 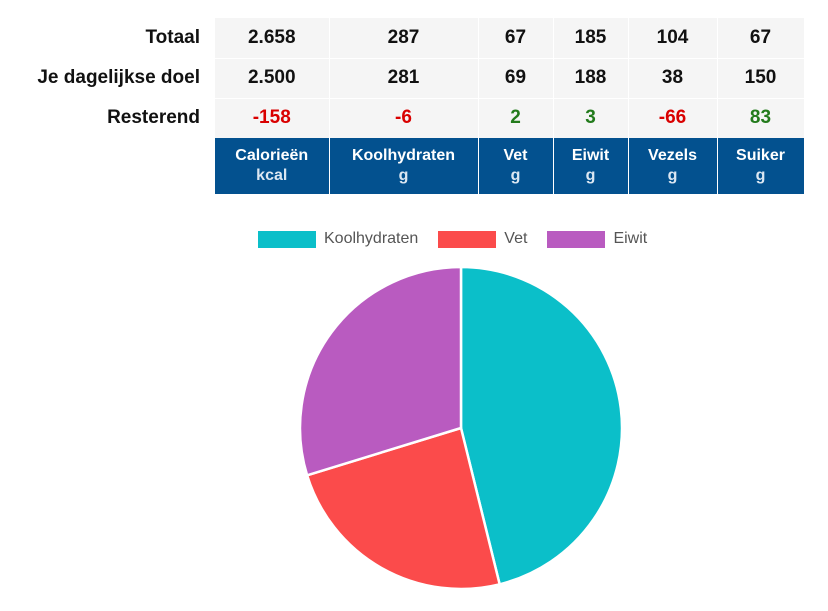 What do you see at coordinates (673, 78) in the screenshot?
I see `cell-doel-vezels: 38` at bounding box center [673, 78].